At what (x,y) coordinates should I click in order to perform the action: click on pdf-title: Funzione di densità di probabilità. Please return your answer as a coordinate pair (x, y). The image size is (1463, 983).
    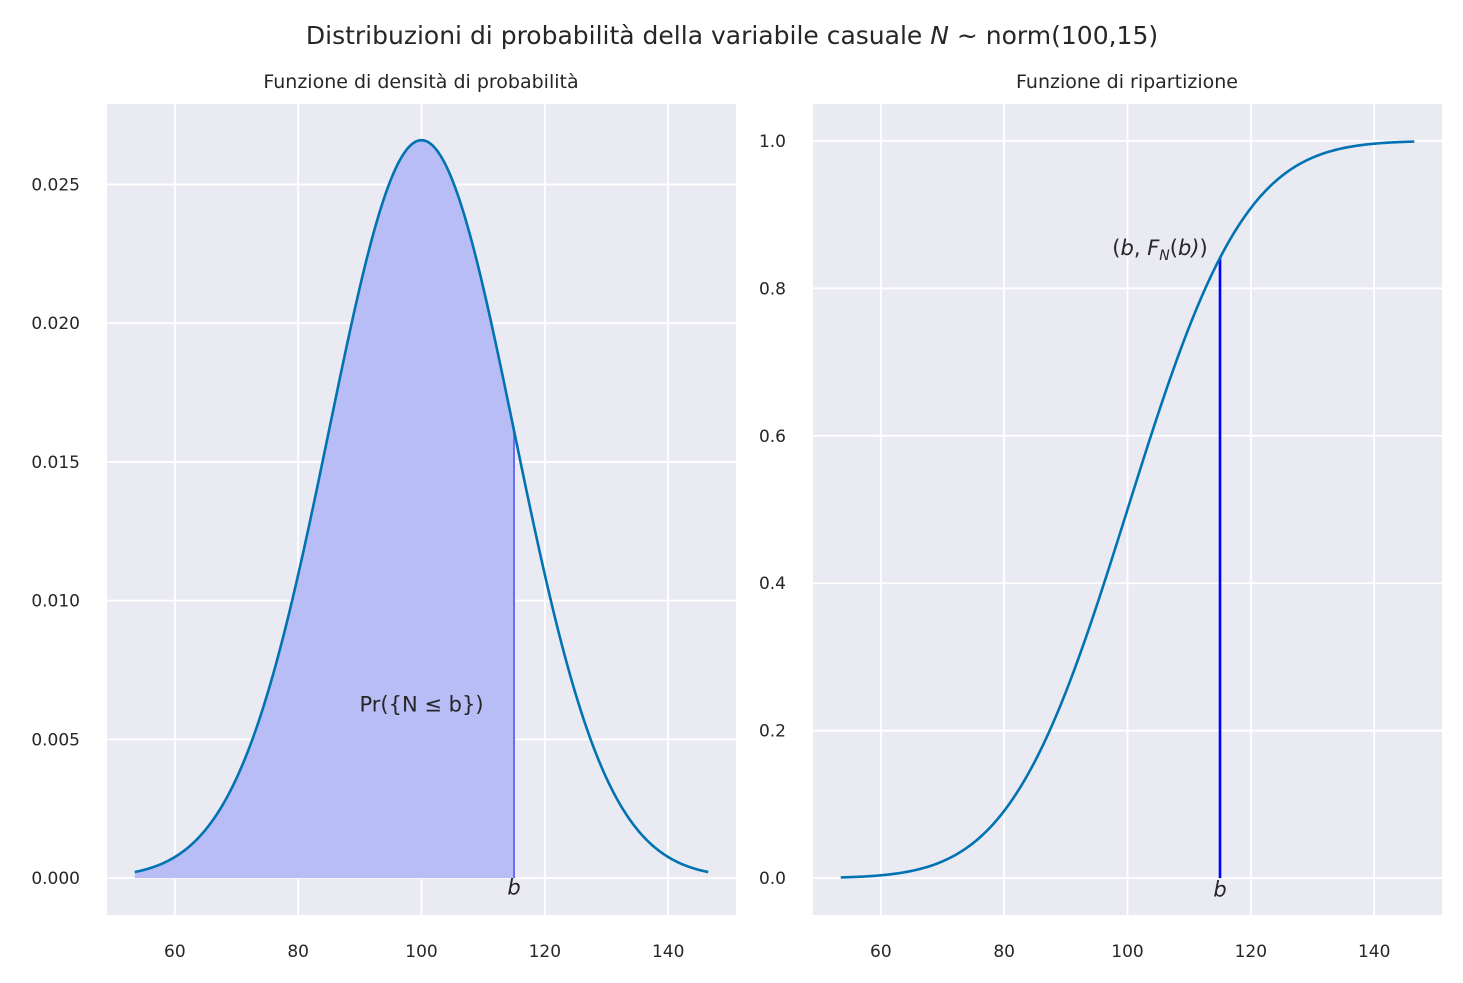
    Looking at the image, I should click on (420, 82).